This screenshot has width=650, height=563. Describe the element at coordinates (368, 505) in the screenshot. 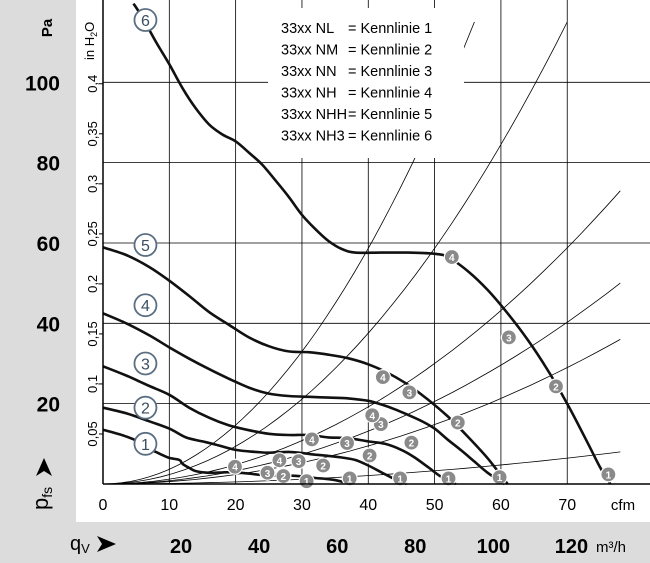

I see `cfm-tick-label: 40` at that location.